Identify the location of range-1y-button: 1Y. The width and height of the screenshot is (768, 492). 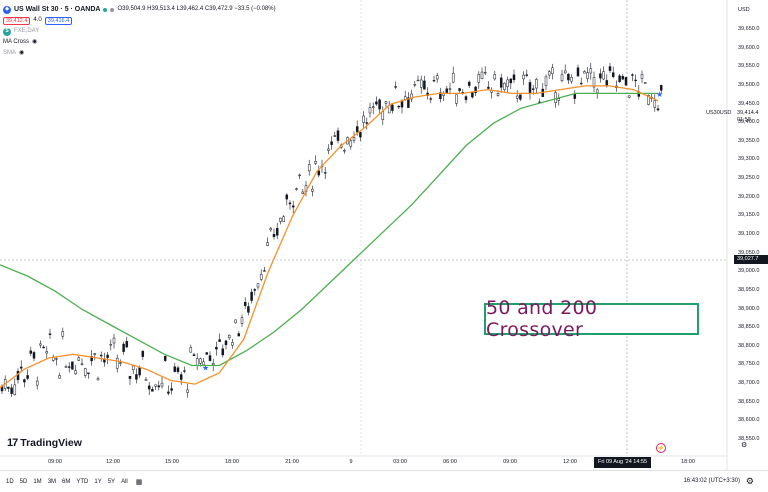
(98, 481).